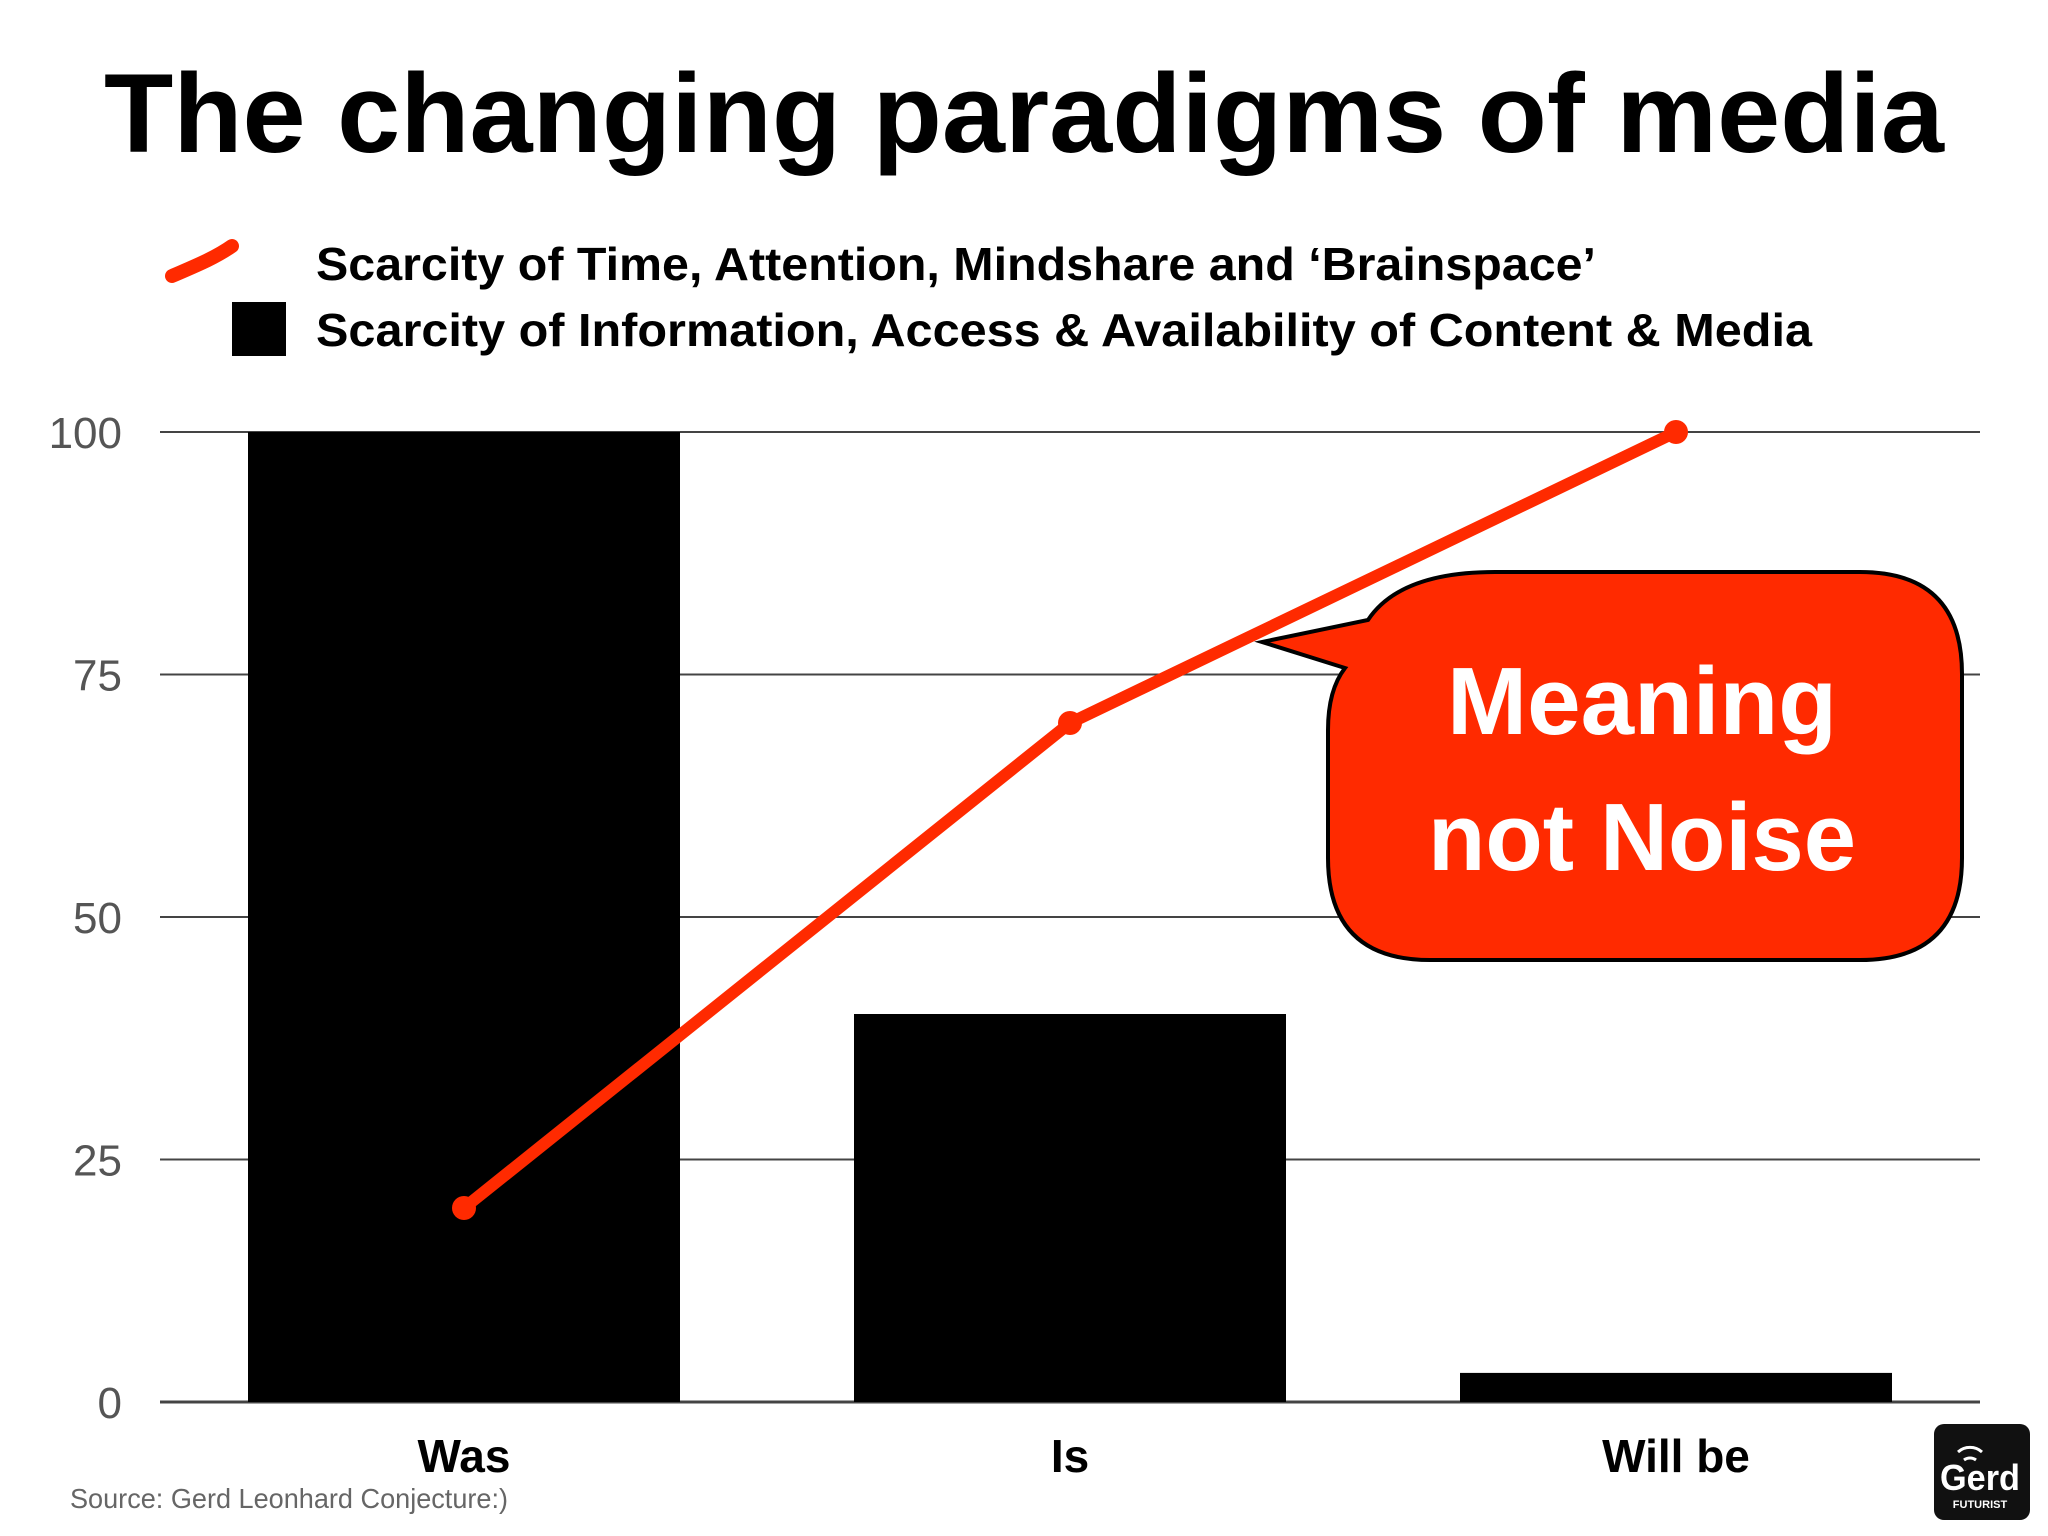  I want to click on y-axis-ticks: 0 25 50 75 100, so click(85, 918).